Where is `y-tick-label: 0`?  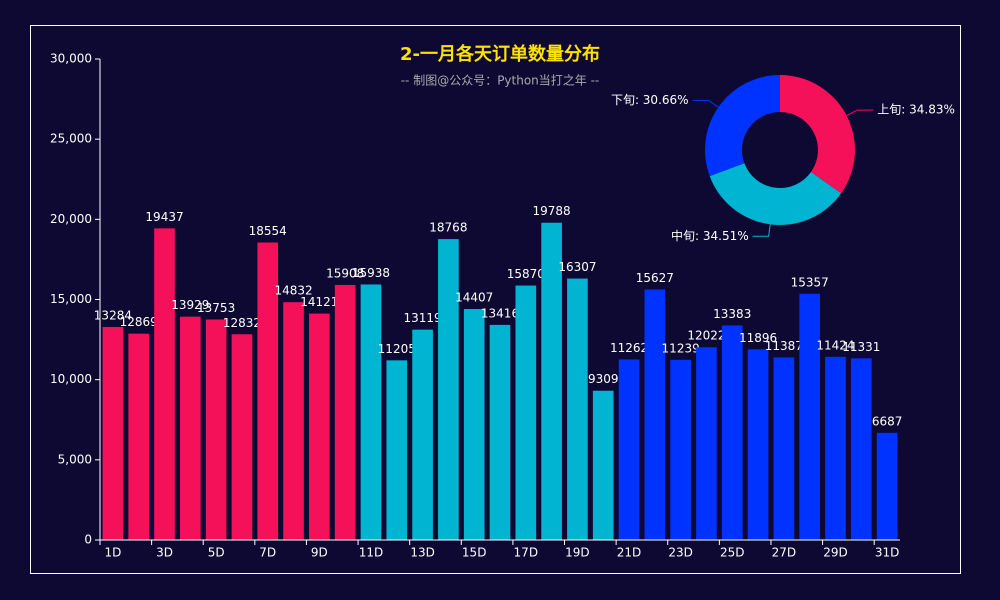 y-tick-label: 0 is located at coordinates (88, 540).